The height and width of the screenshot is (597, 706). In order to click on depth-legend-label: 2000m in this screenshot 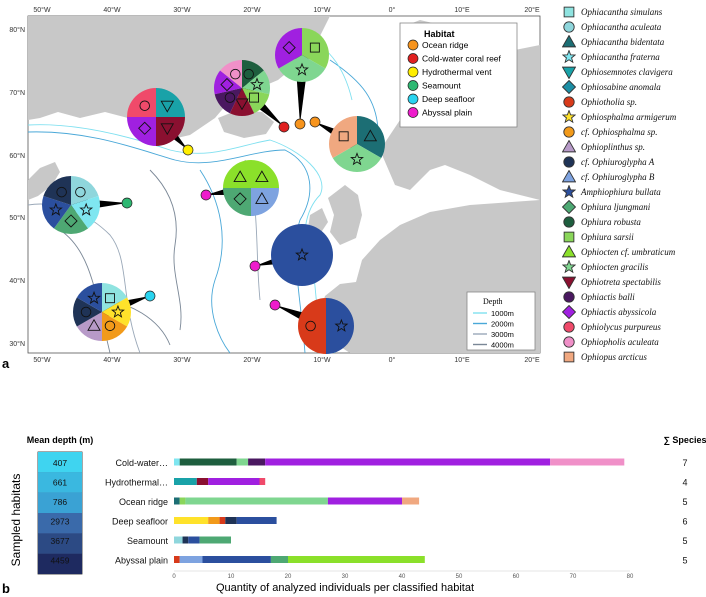, I will do `click(502, 324)`.